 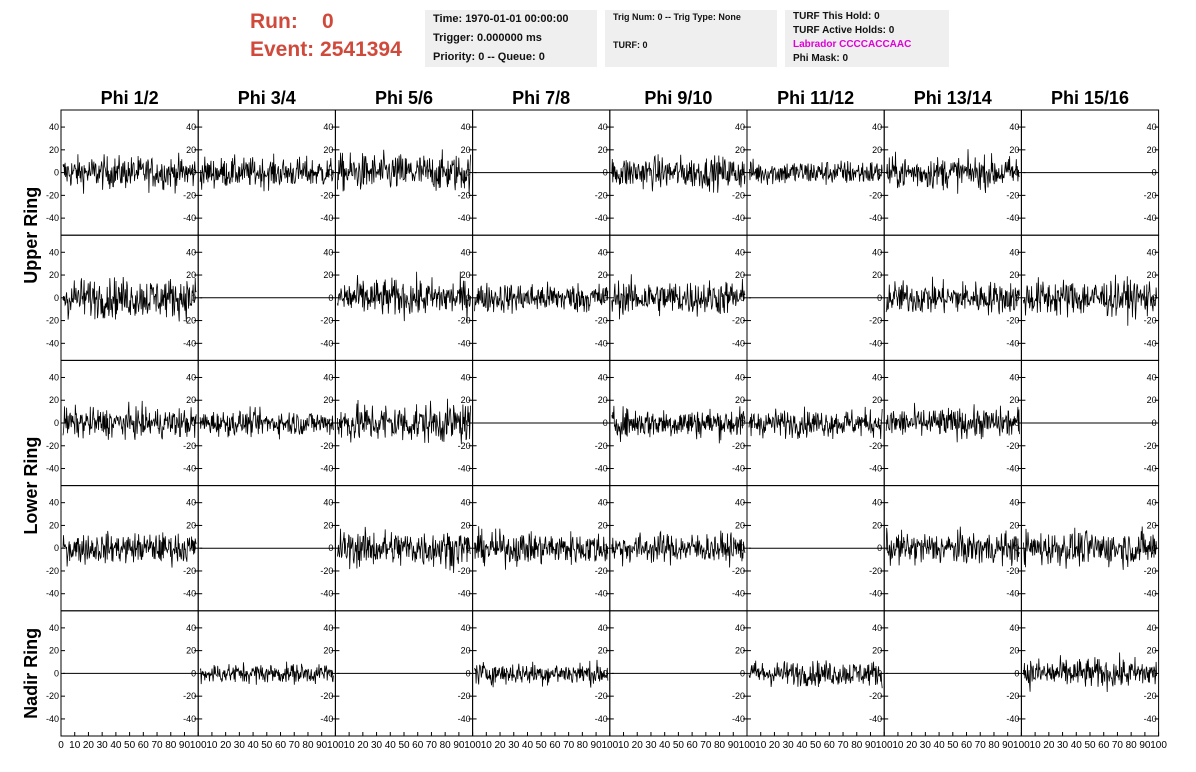 I want to click on ring-label-2: Lower Ring, so click(x=31, y=486).